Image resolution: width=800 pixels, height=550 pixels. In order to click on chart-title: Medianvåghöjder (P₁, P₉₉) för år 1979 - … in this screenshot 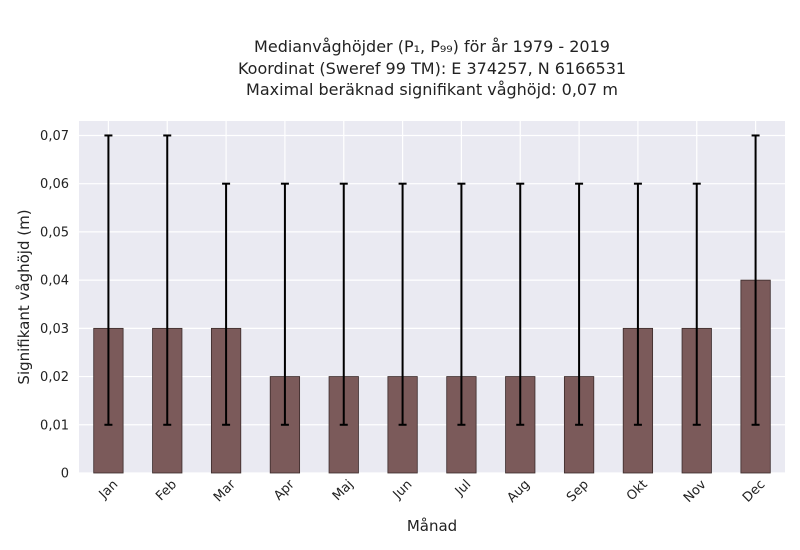, I will do `click(432, 68)`.